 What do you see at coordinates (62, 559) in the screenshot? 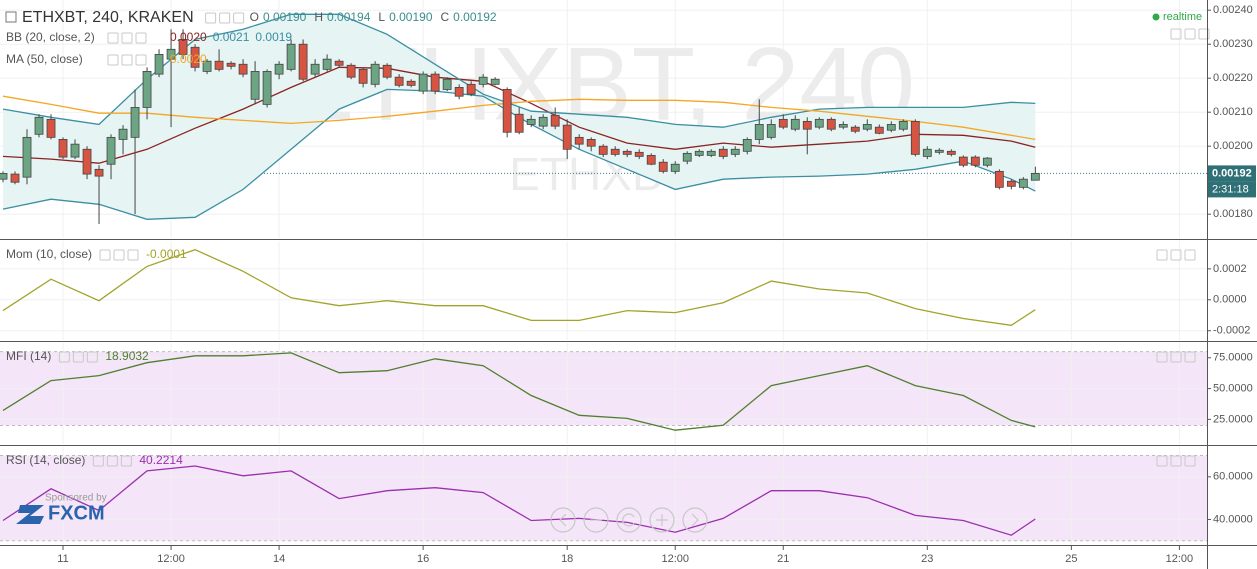
I see `x-tick-label: 11` at bounding box center [62, 559].